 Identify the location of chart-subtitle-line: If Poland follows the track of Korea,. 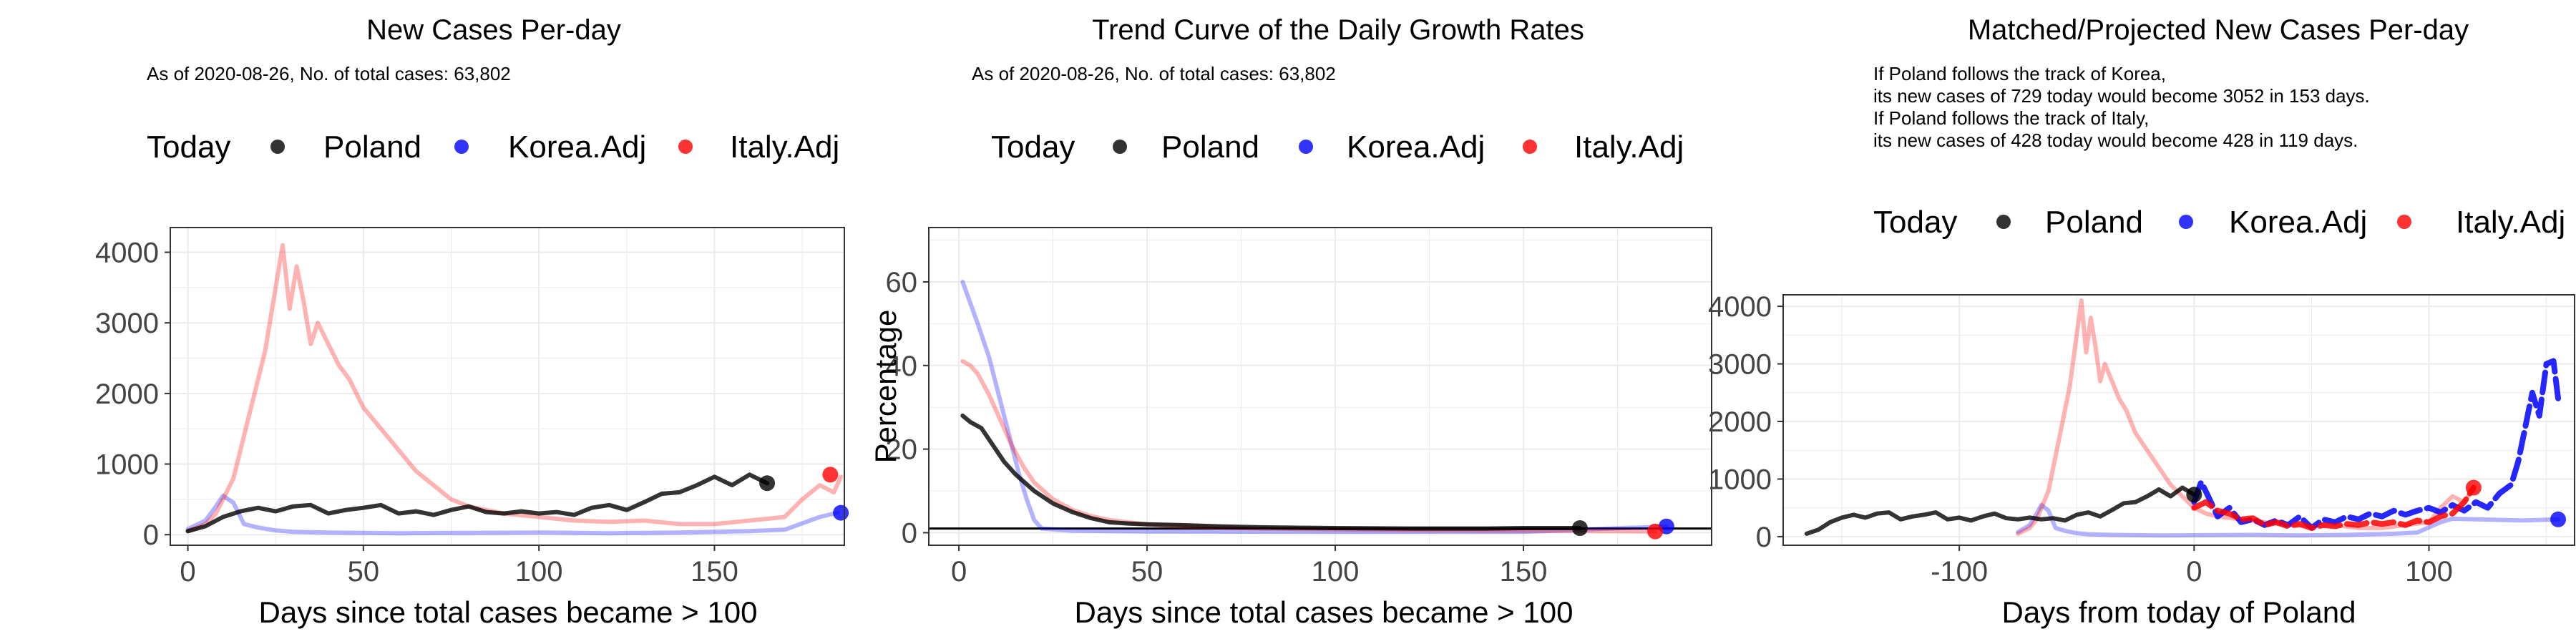
(2019, 73).